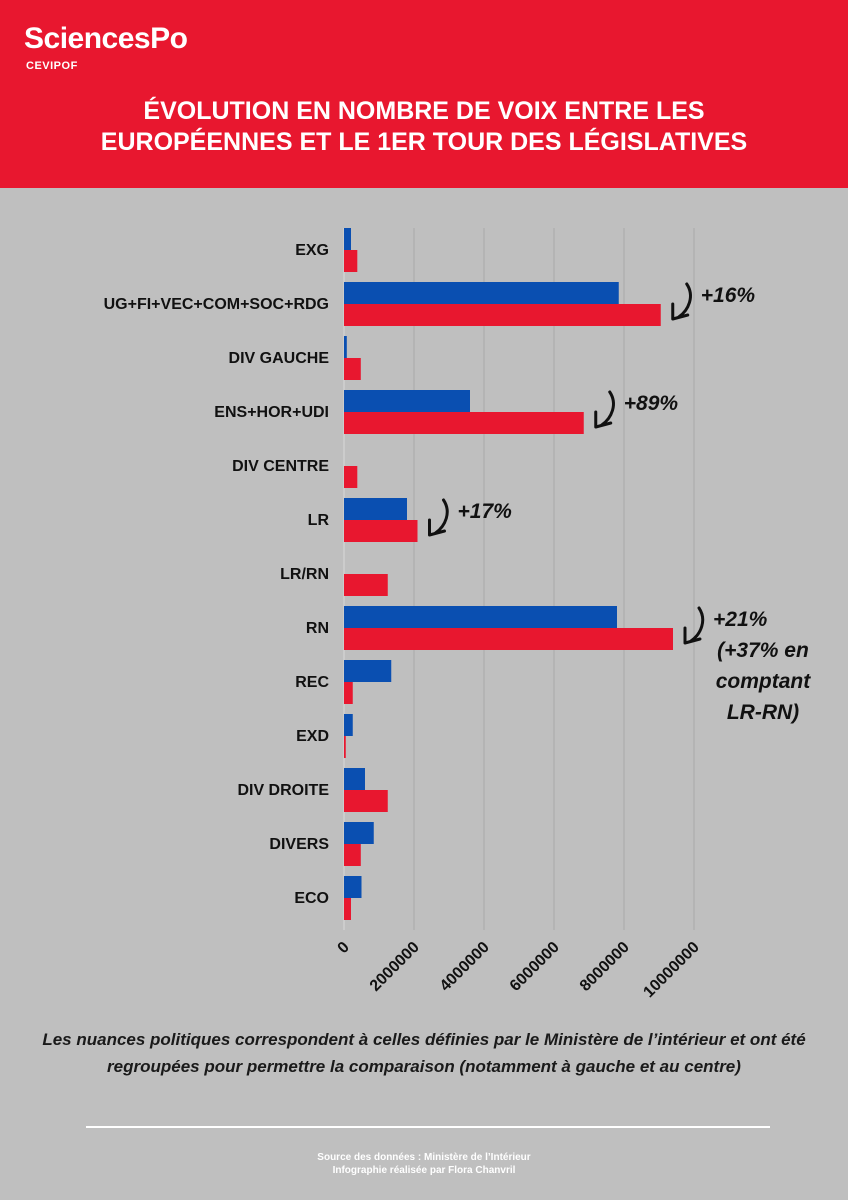 This screenshot has width=848, height=1200. What do you see at coordinates (271, 412) in the screenshot?
I see `category-label: ENS+HOR+UDI` at bounding box center [271, 412].